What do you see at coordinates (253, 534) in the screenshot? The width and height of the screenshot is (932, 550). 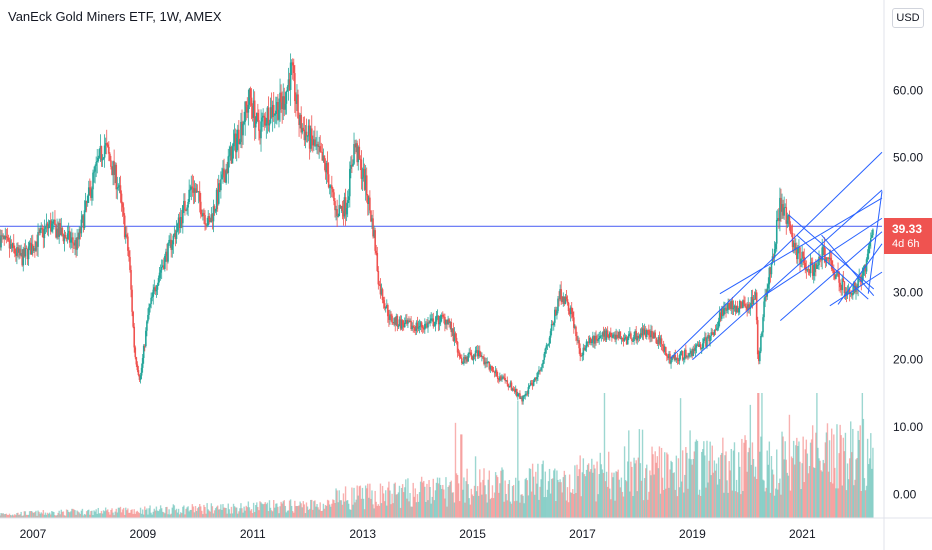 I see `time-tick-label: 2011` at bounding box center [253, 534].